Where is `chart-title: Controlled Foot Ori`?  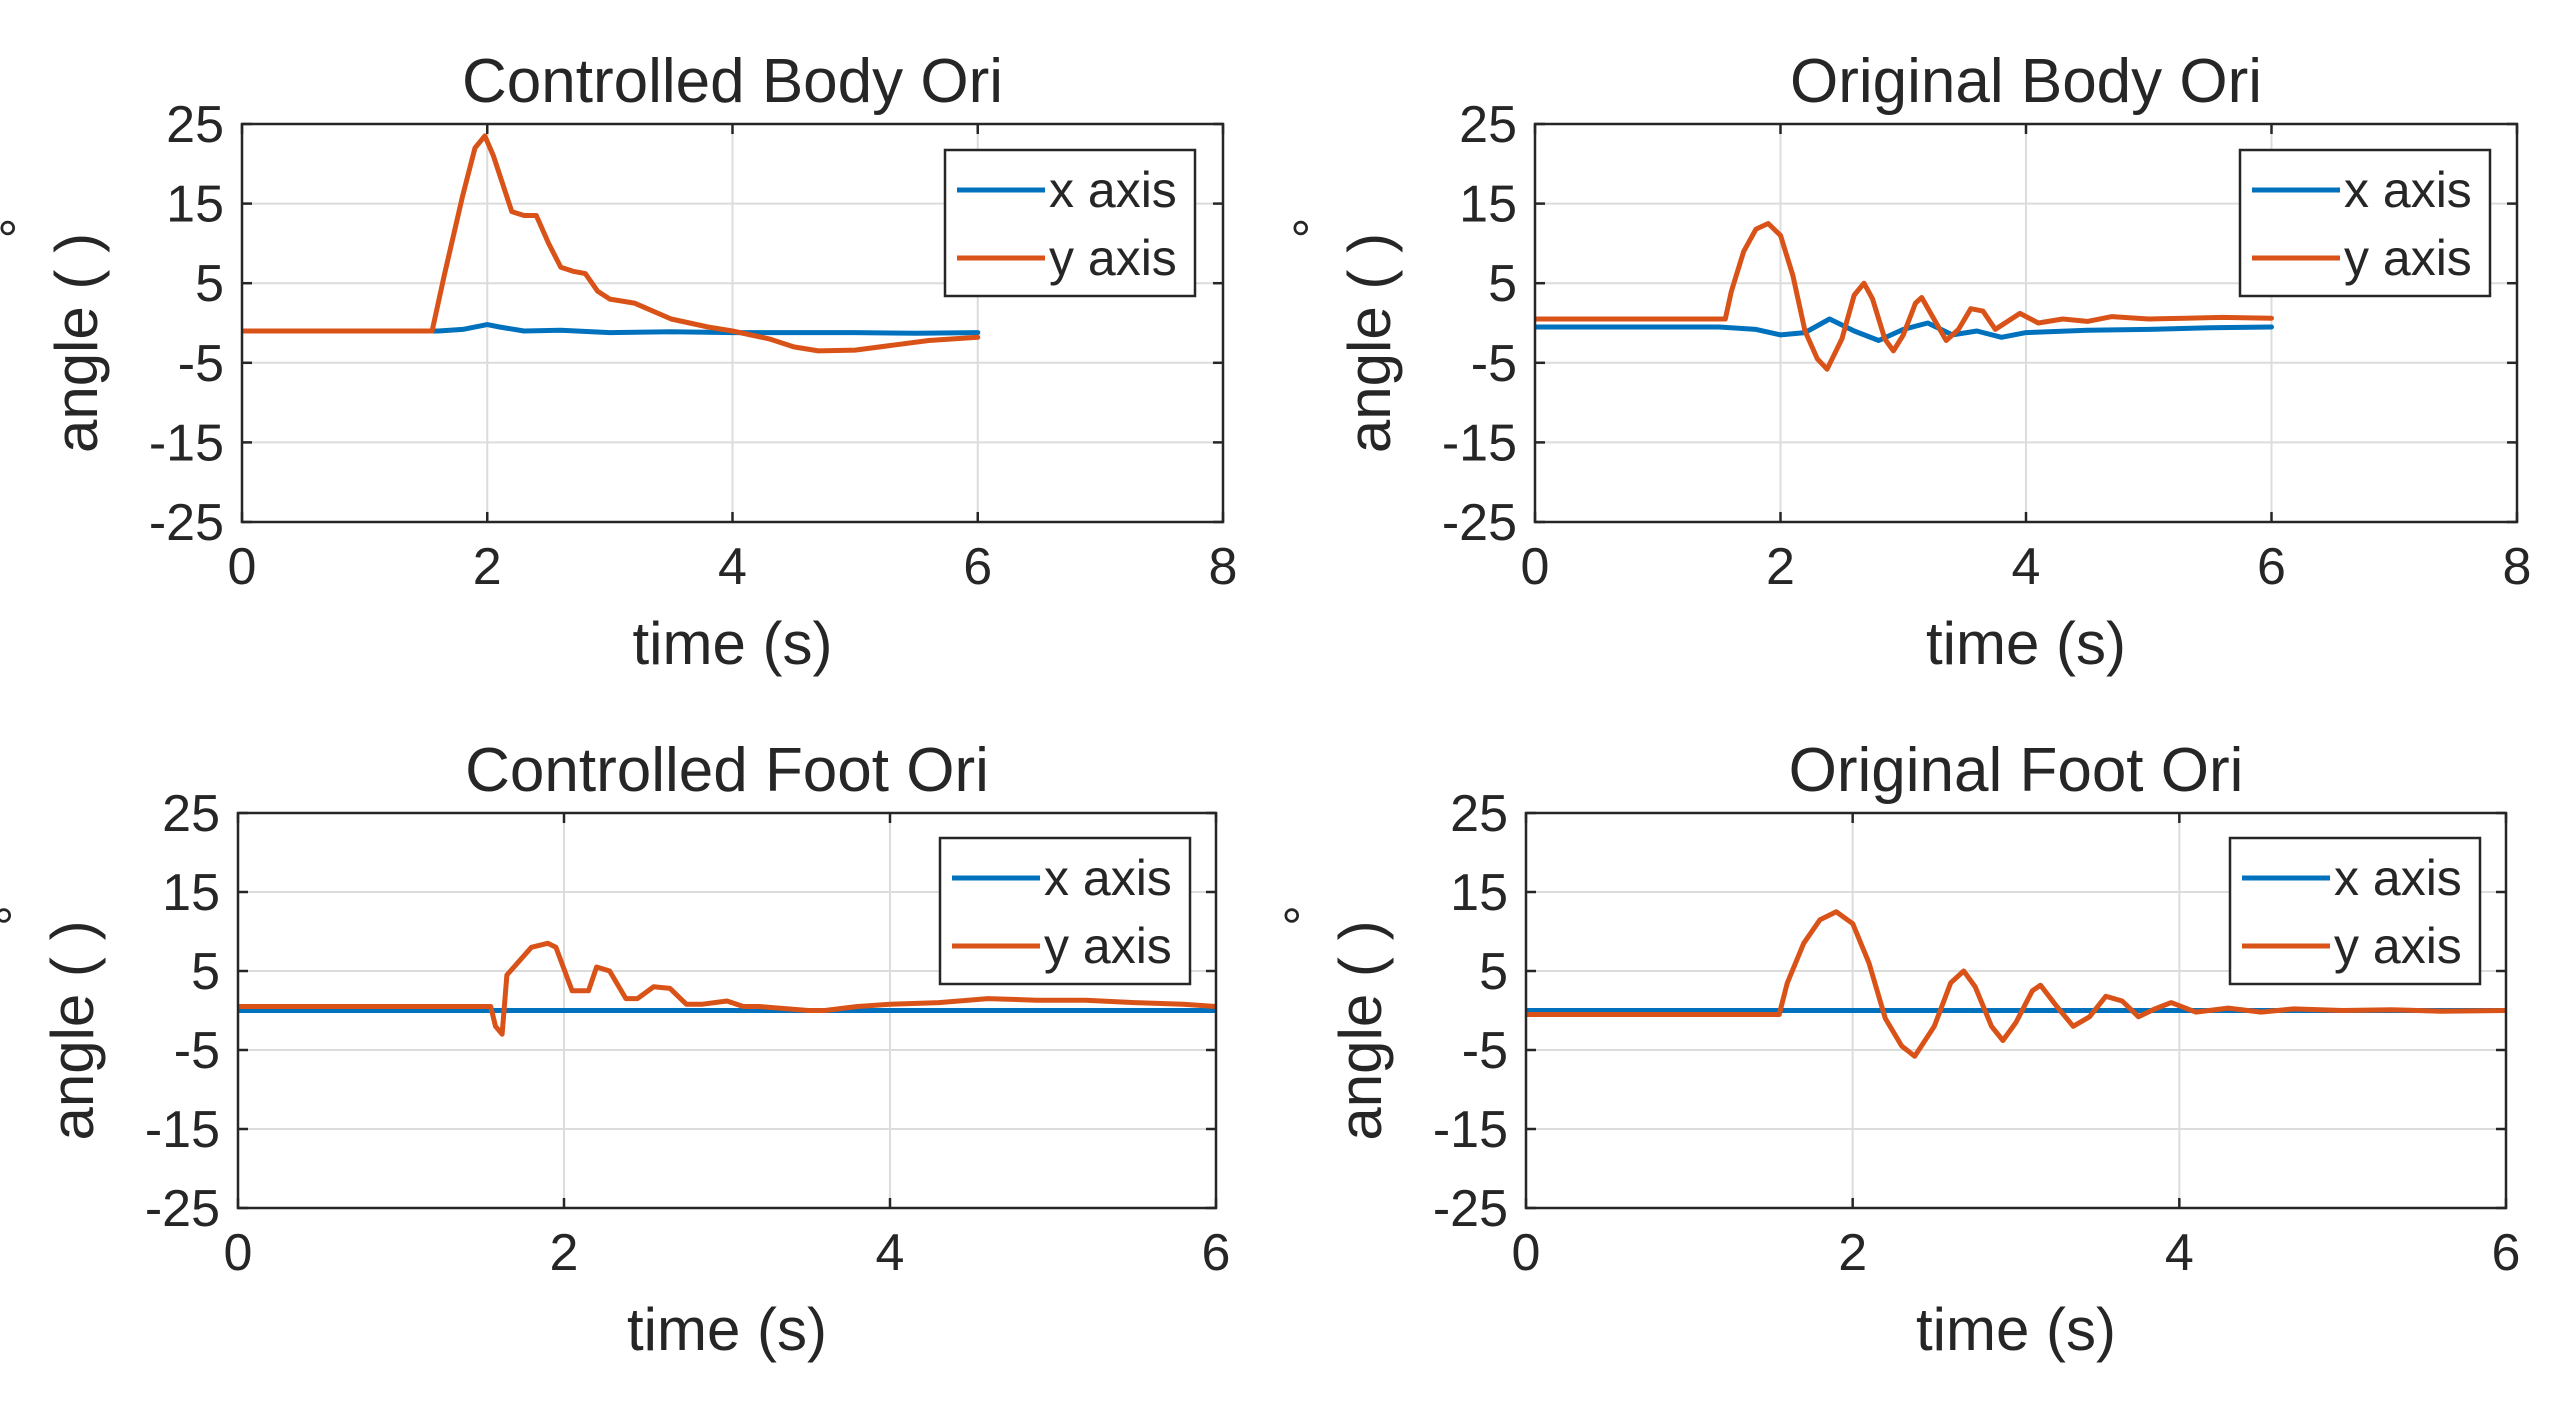 chart-title: Controlled Foot Ori is located at coordinates (727, 770).